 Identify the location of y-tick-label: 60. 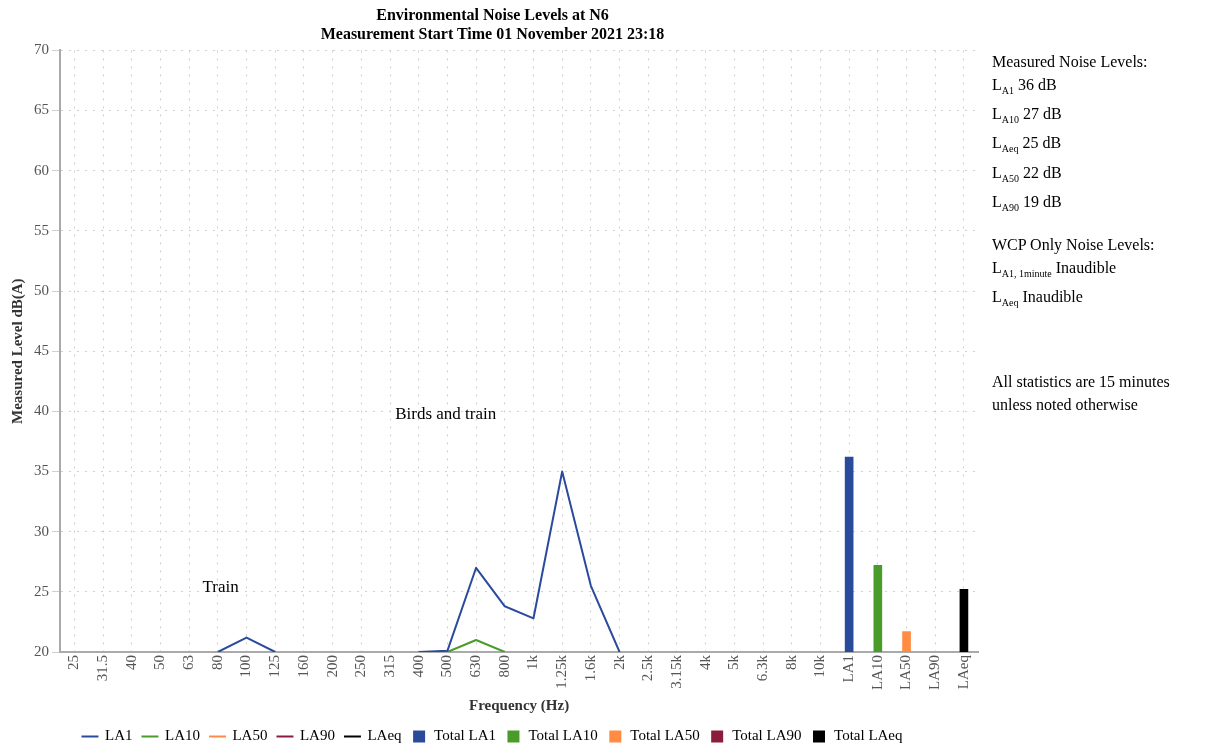
(41, 169).